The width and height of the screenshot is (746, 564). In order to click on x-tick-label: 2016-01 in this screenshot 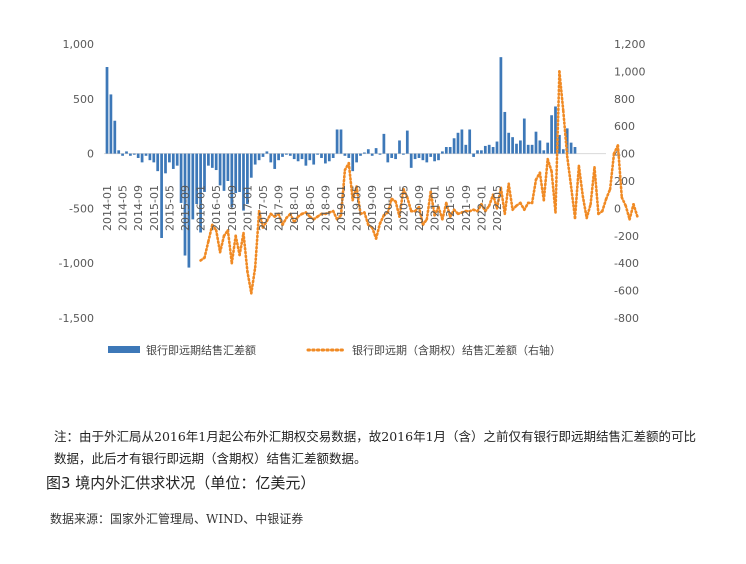, I will do `click(201, 208)`.